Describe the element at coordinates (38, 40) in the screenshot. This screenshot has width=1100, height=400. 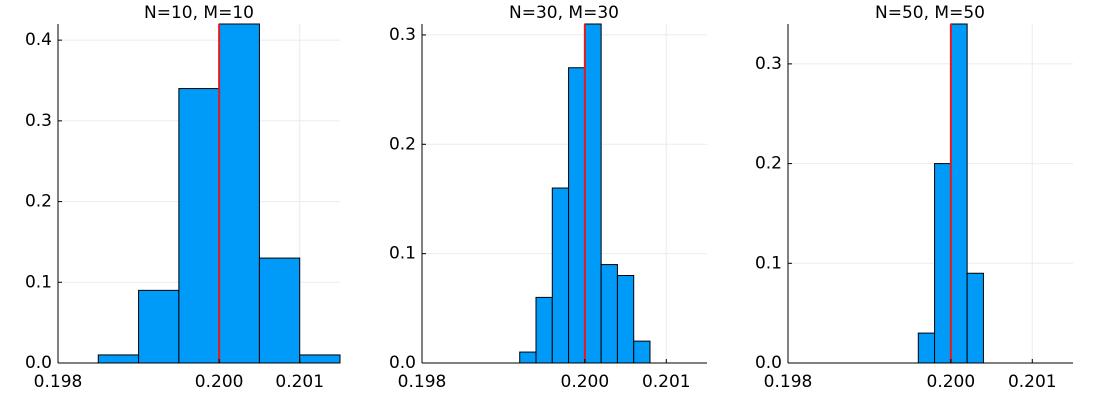
I see `y-tick-label: 0.4` at that location.